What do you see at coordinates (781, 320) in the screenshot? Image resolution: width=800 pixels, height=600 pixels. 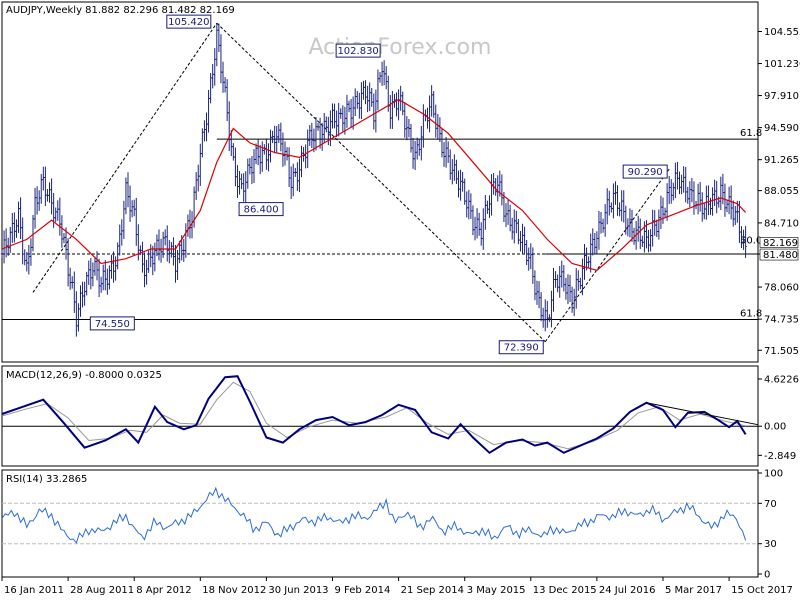 I see `price-ytick-label: 74.735` at bounding box center [781, 320].